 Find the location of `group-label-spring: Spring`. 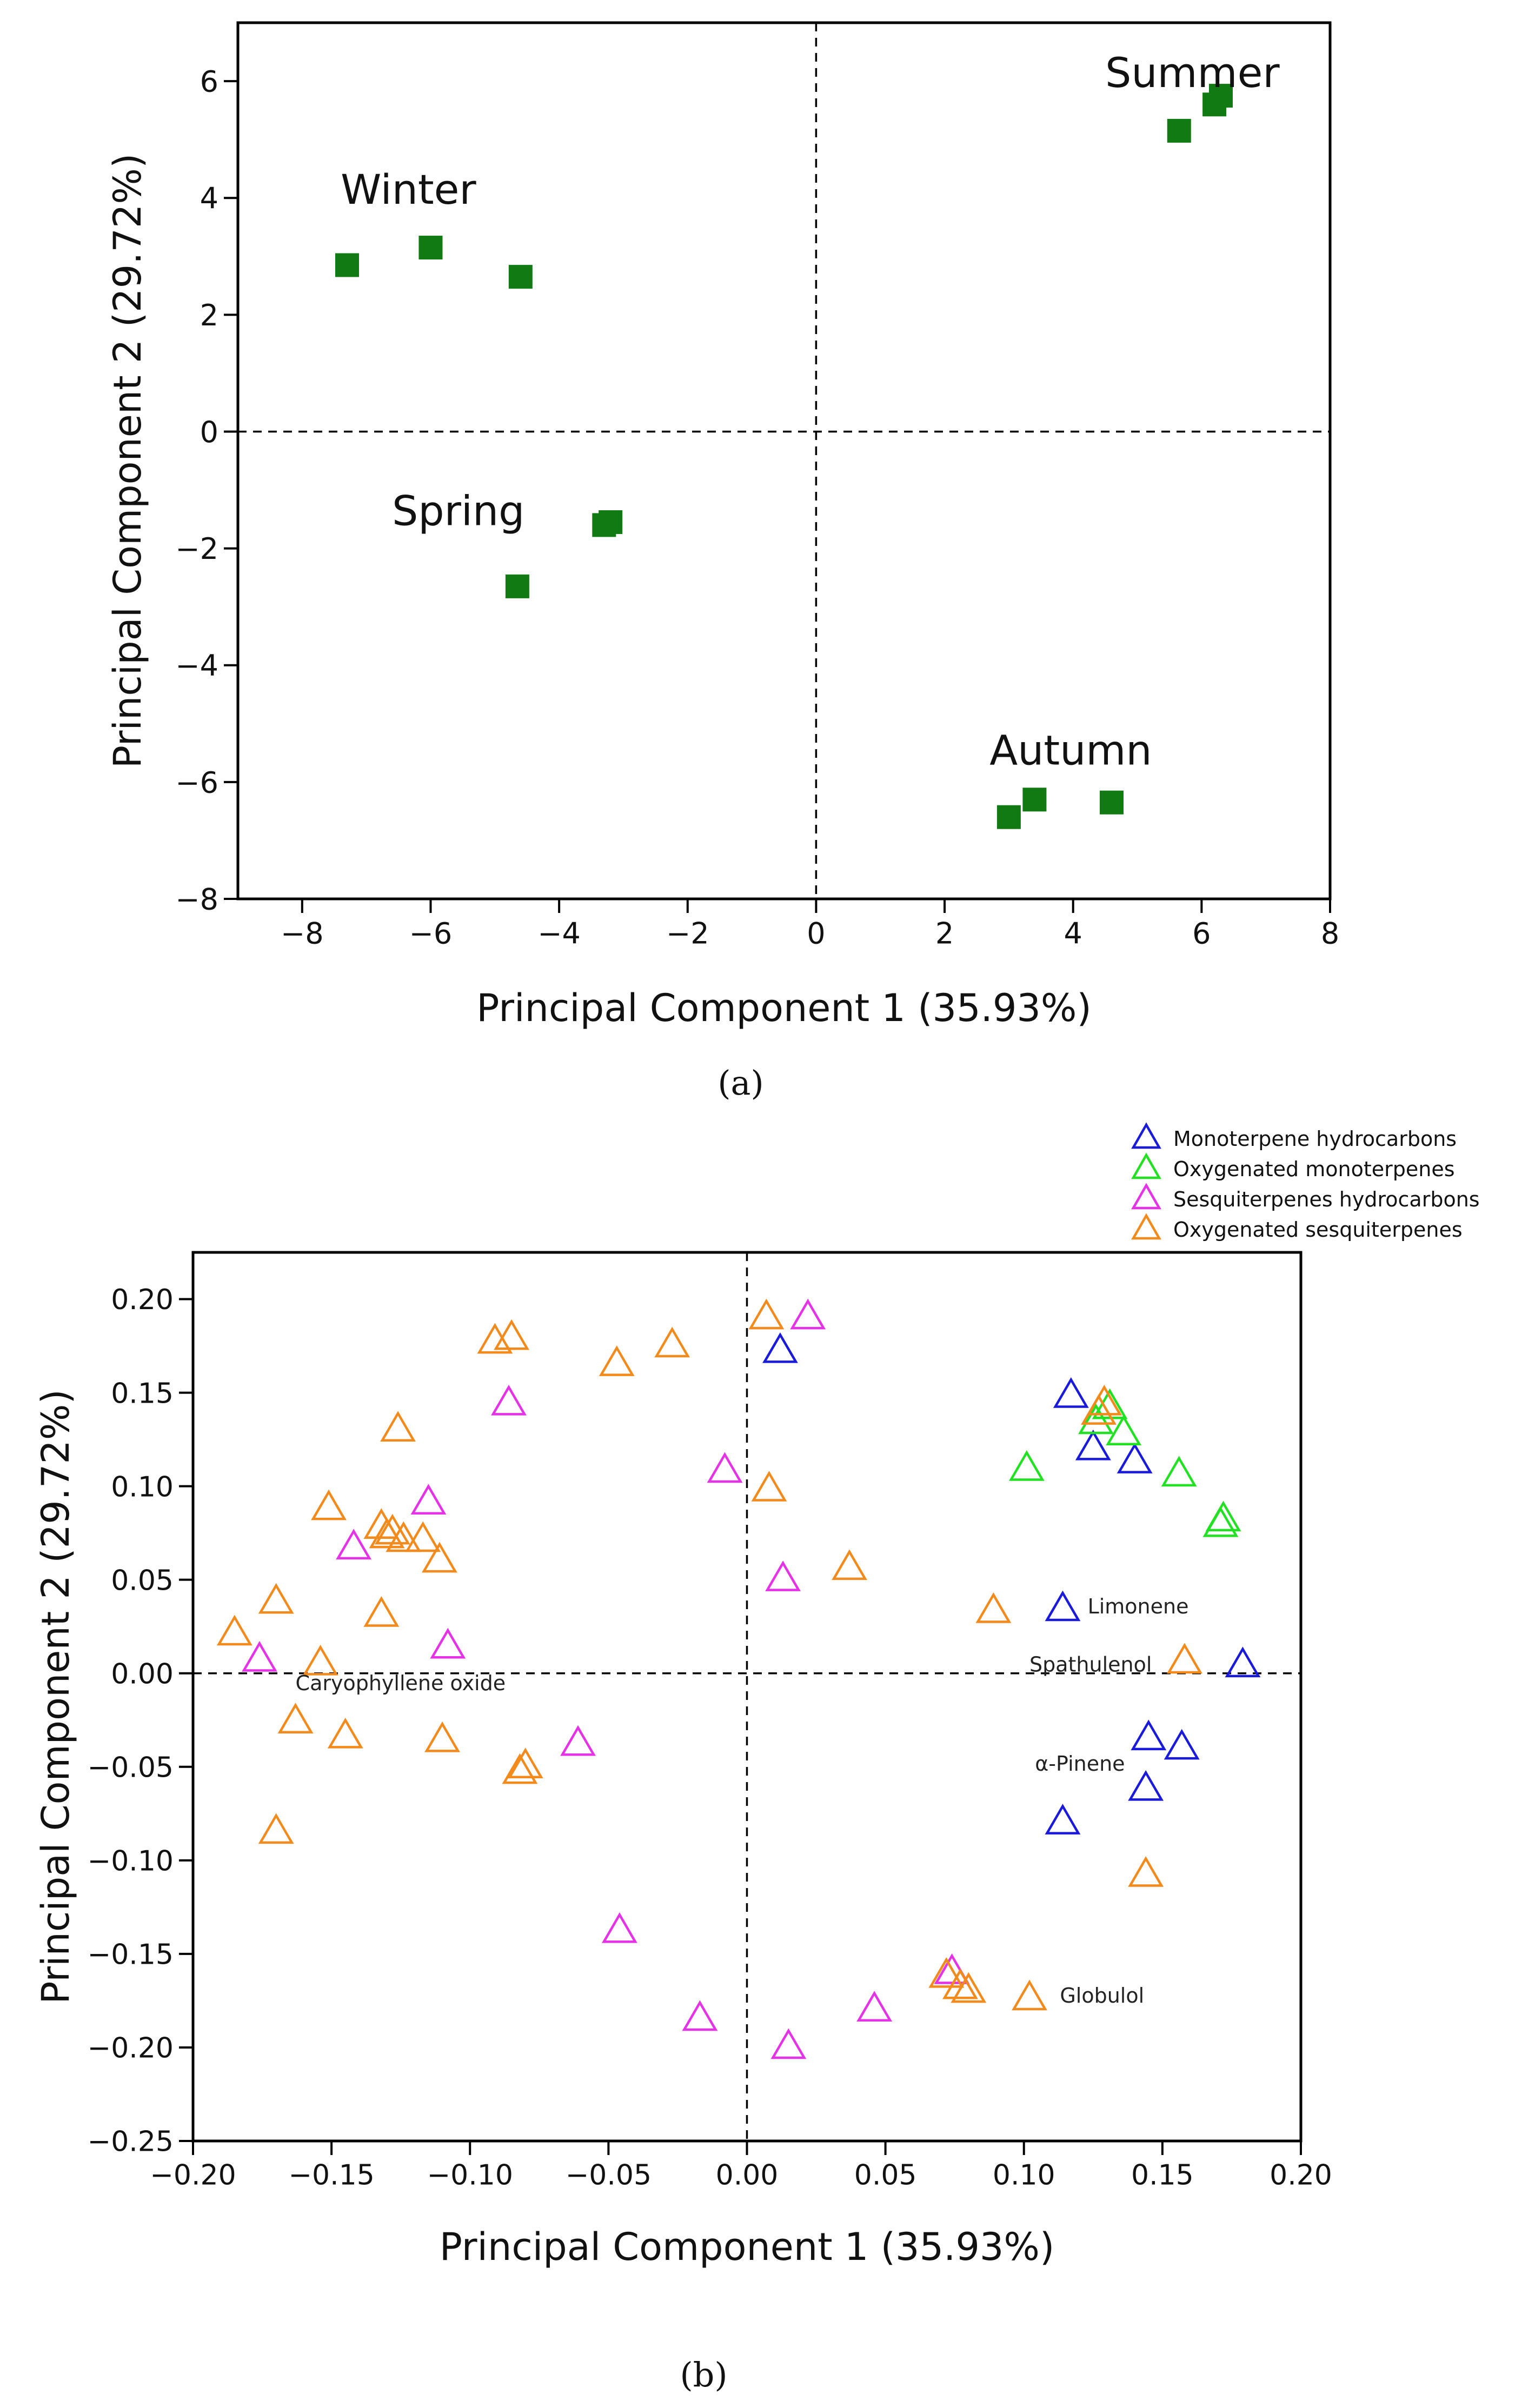

group-label-spring: Spring is located at coordinates (458, 510).